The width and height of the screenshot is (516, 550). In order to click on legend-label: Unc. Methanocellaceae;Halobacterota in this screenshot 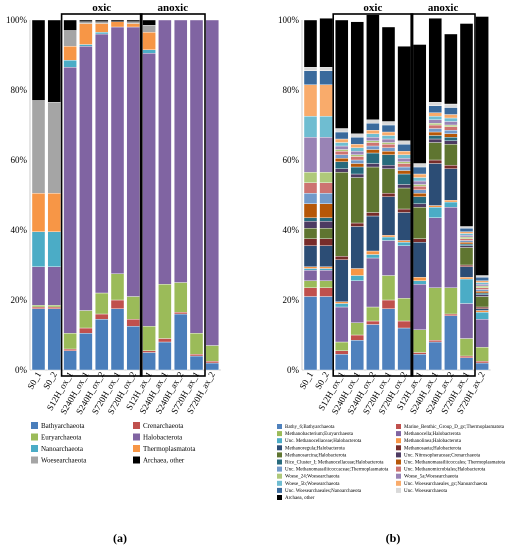, I will do `click(323, 441)`.